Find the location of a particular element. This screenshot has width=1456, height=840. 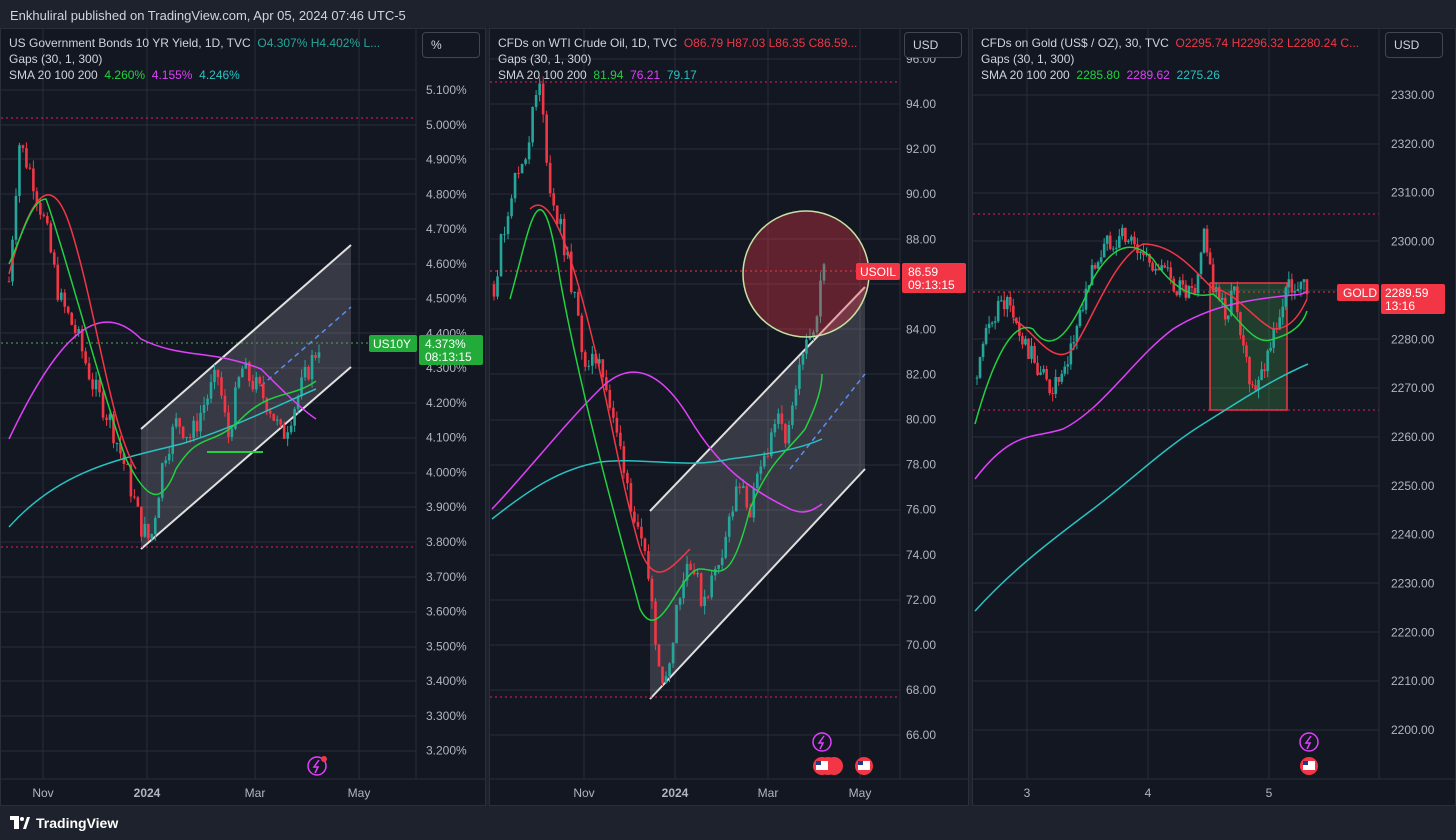

us-flag-event-icon is located at coordinates (1309, 766).